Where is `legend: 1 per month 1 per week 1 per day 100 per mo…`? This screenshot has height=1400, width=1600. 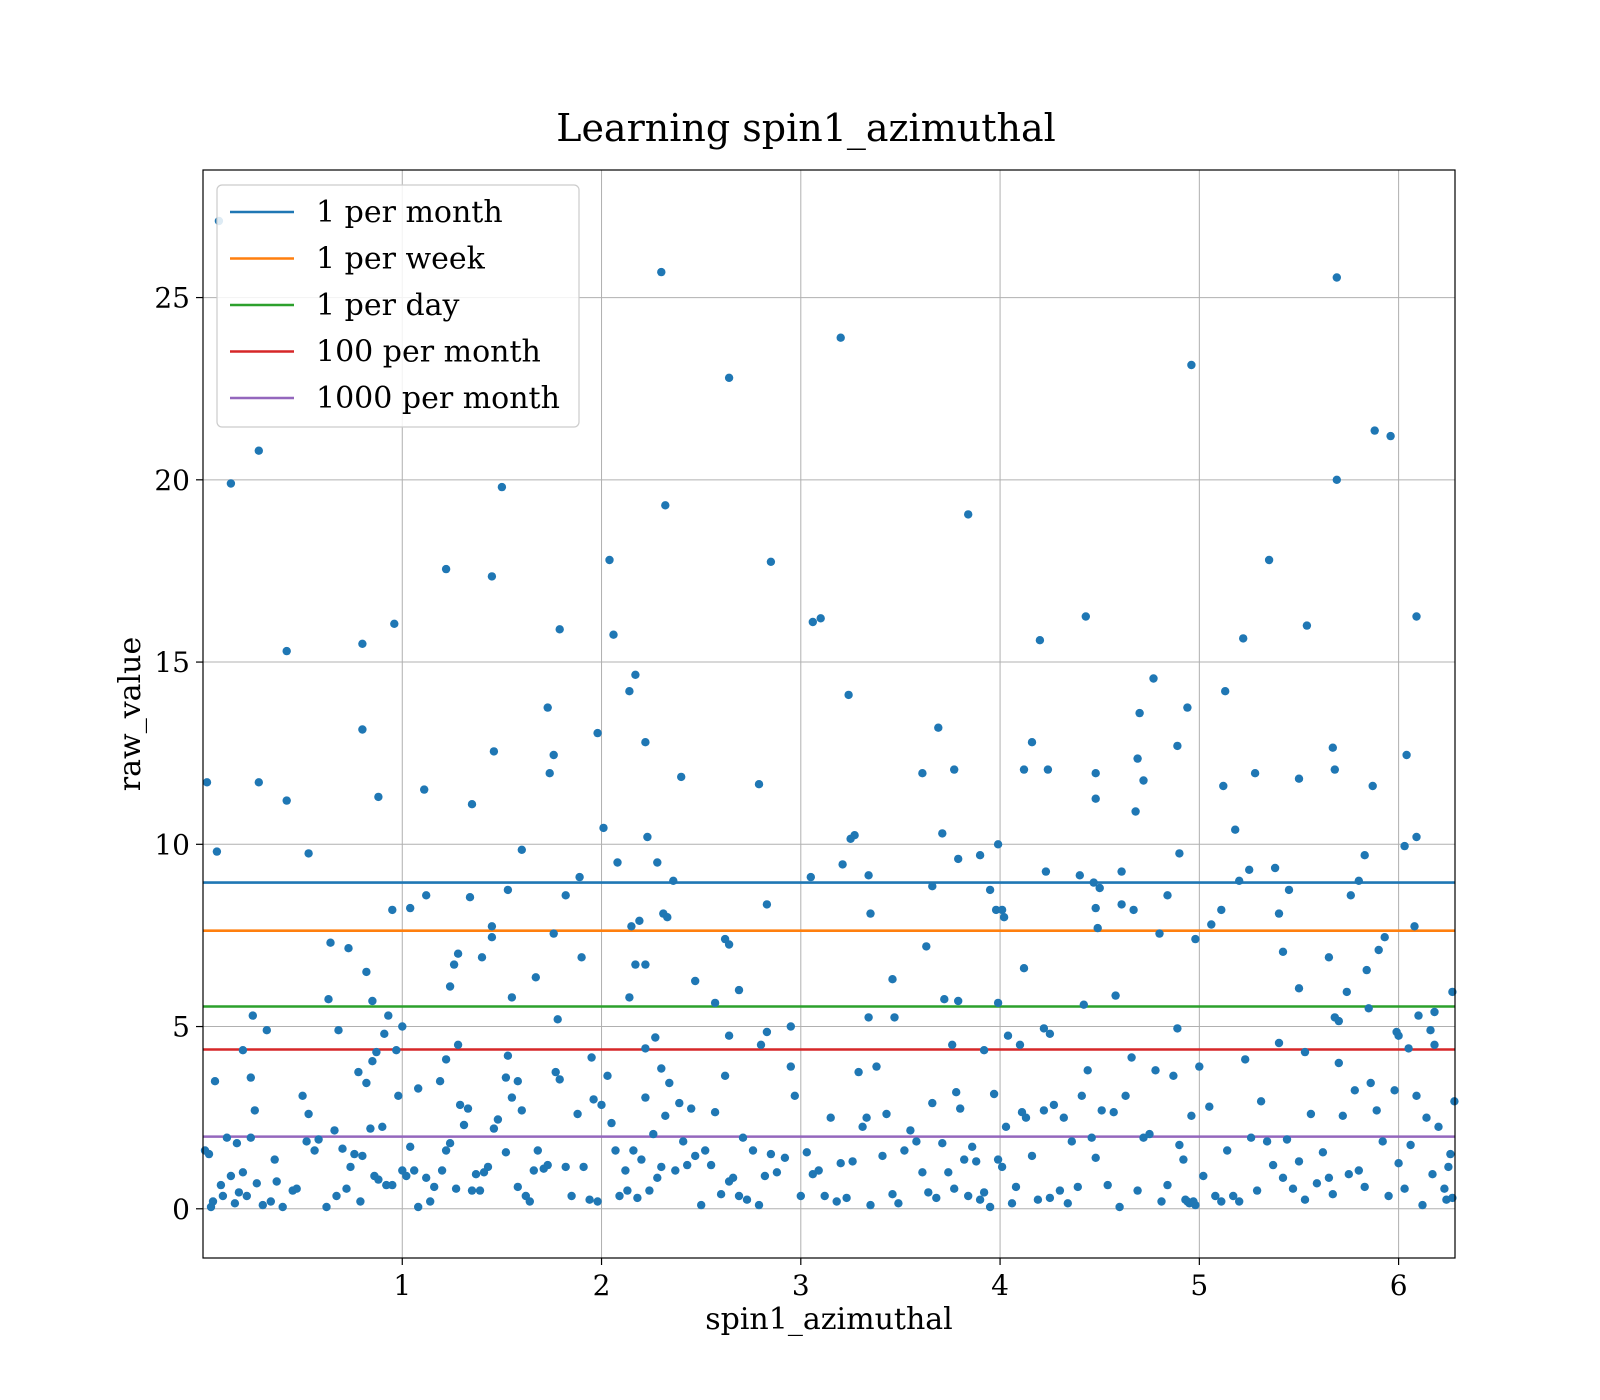
legend: 1 per month 1 per week 1 per day 100 per mo… is located at coordinates (398, 306).